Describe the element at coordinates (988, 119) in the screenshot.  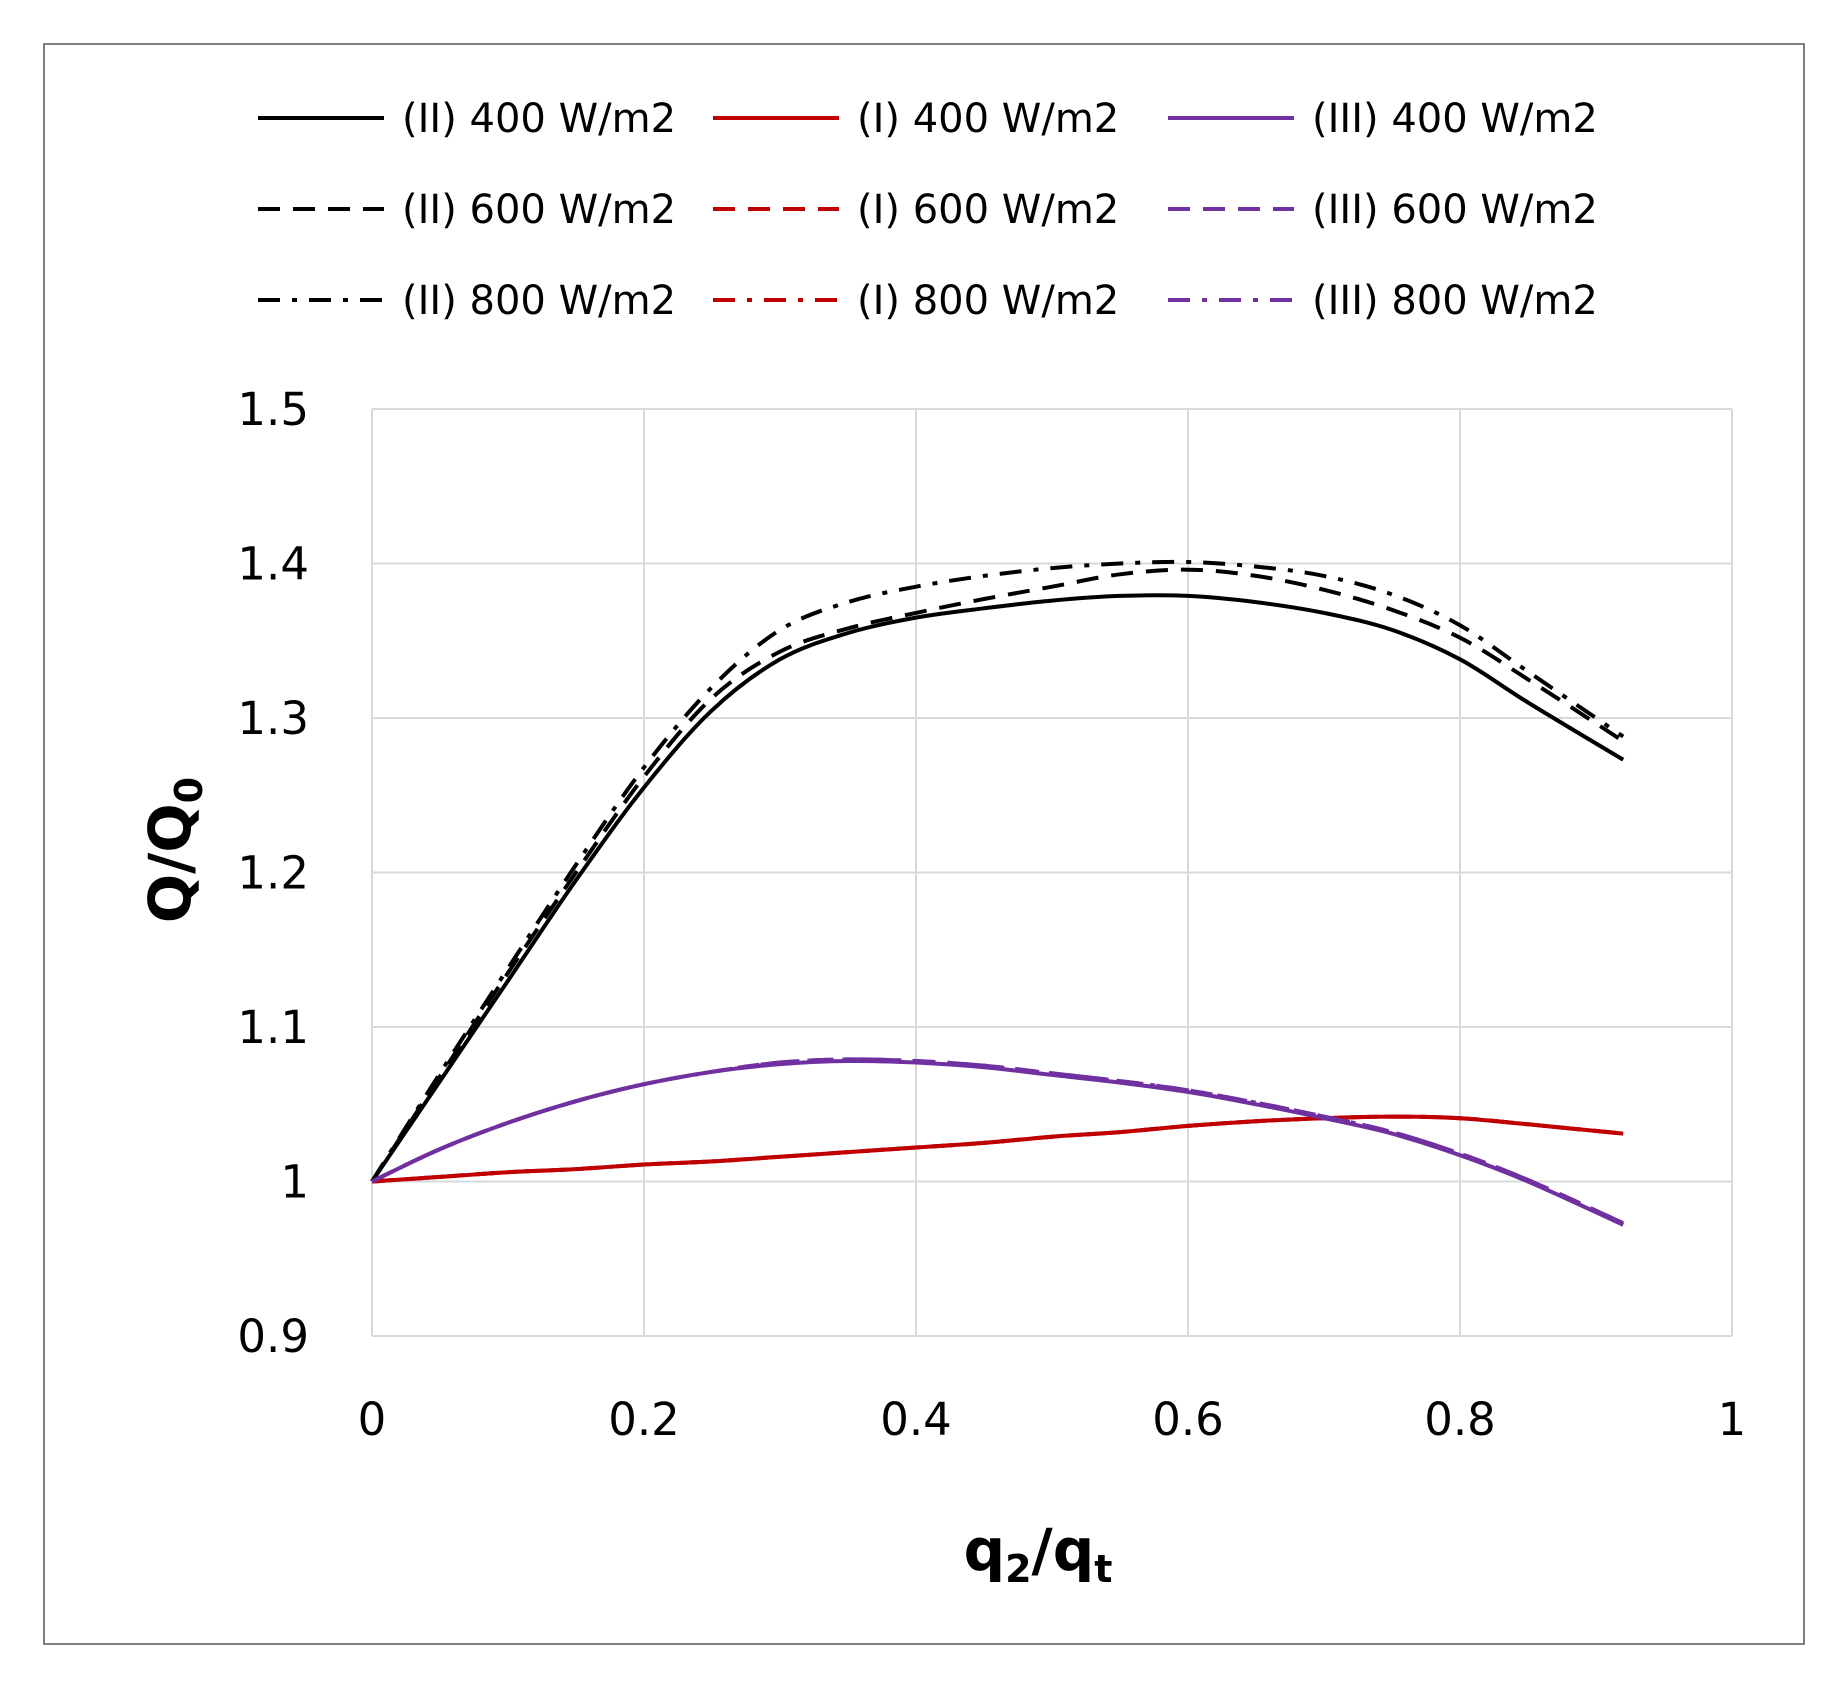
I see `legend-label: (I) 400 W/m2` at that location.